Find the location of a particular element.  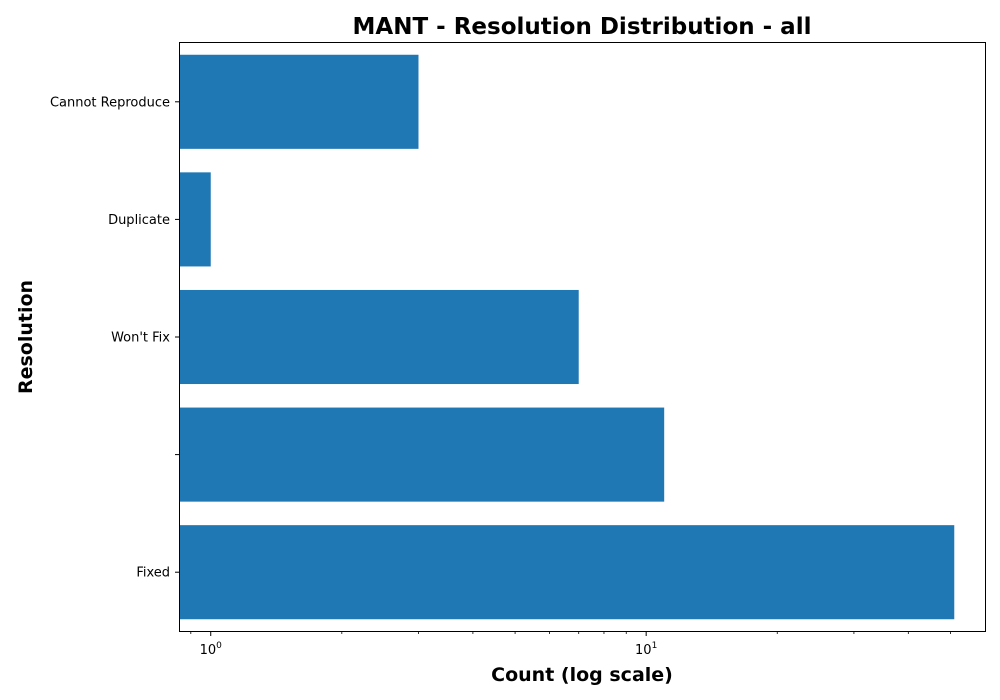

y-tick-label: Fixed is located at coordinates (153, 573).